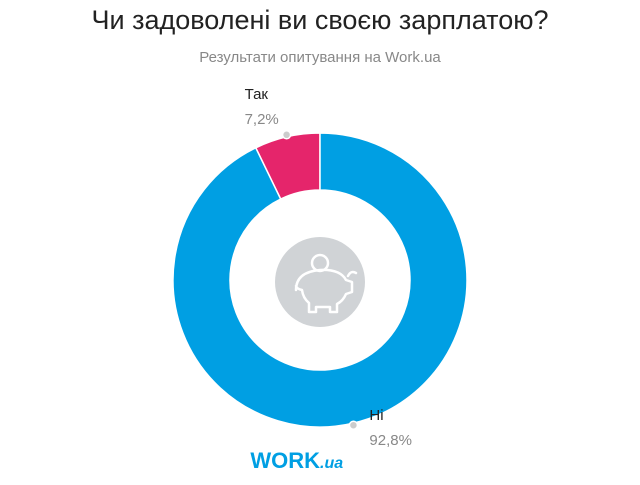 The height and width of the screenshot is (485, 640). Describe the element at coordinates (390, 440) in the screenshot. I see `value-label: 92,8%` at that location.